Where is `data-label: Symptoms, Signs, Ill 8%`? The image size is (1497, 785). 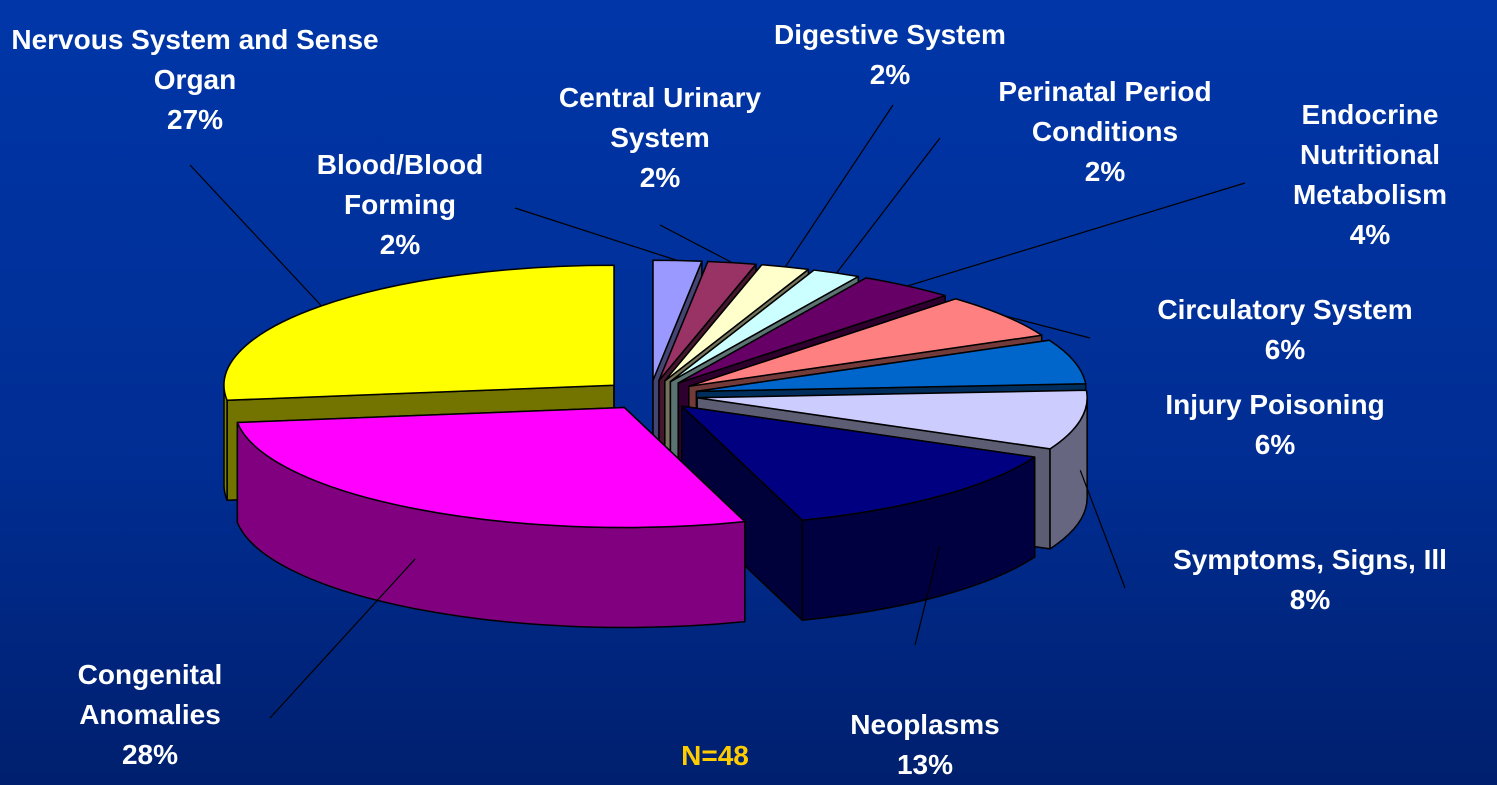 data-label: Symptoms, Signs, Ill 8% is located at coordinates (1308, 580).